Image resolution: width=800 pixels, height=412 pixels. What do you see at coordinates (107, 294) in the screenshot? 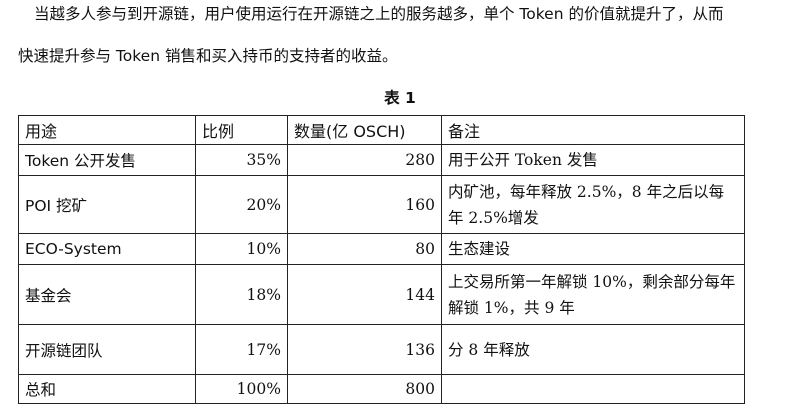
I see `cell-use: 基金会` at bounding box center [107, 294].